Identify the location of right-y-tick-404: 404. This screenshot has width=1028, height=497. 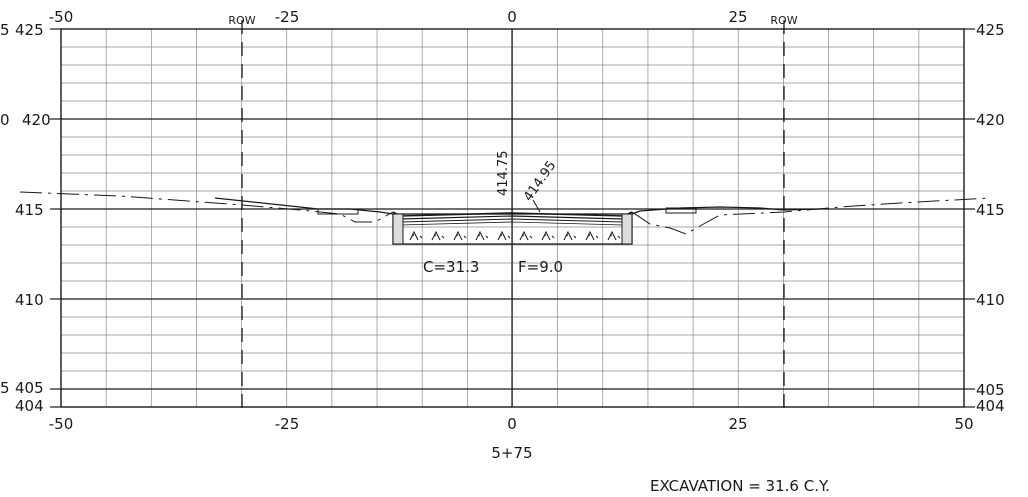
(990, 406).